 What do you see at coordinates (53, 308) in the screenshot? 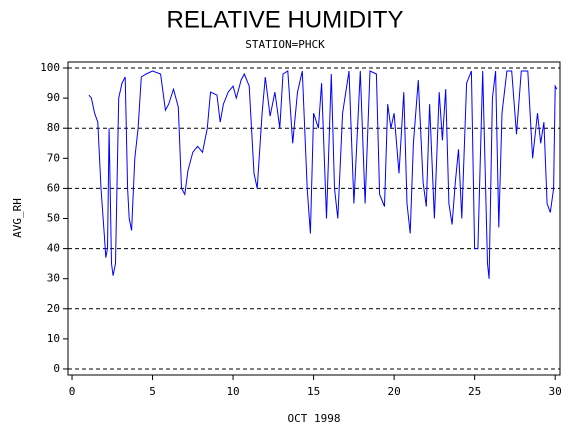
I see `y-tick-label: 20` at bounding box center [53, 308].